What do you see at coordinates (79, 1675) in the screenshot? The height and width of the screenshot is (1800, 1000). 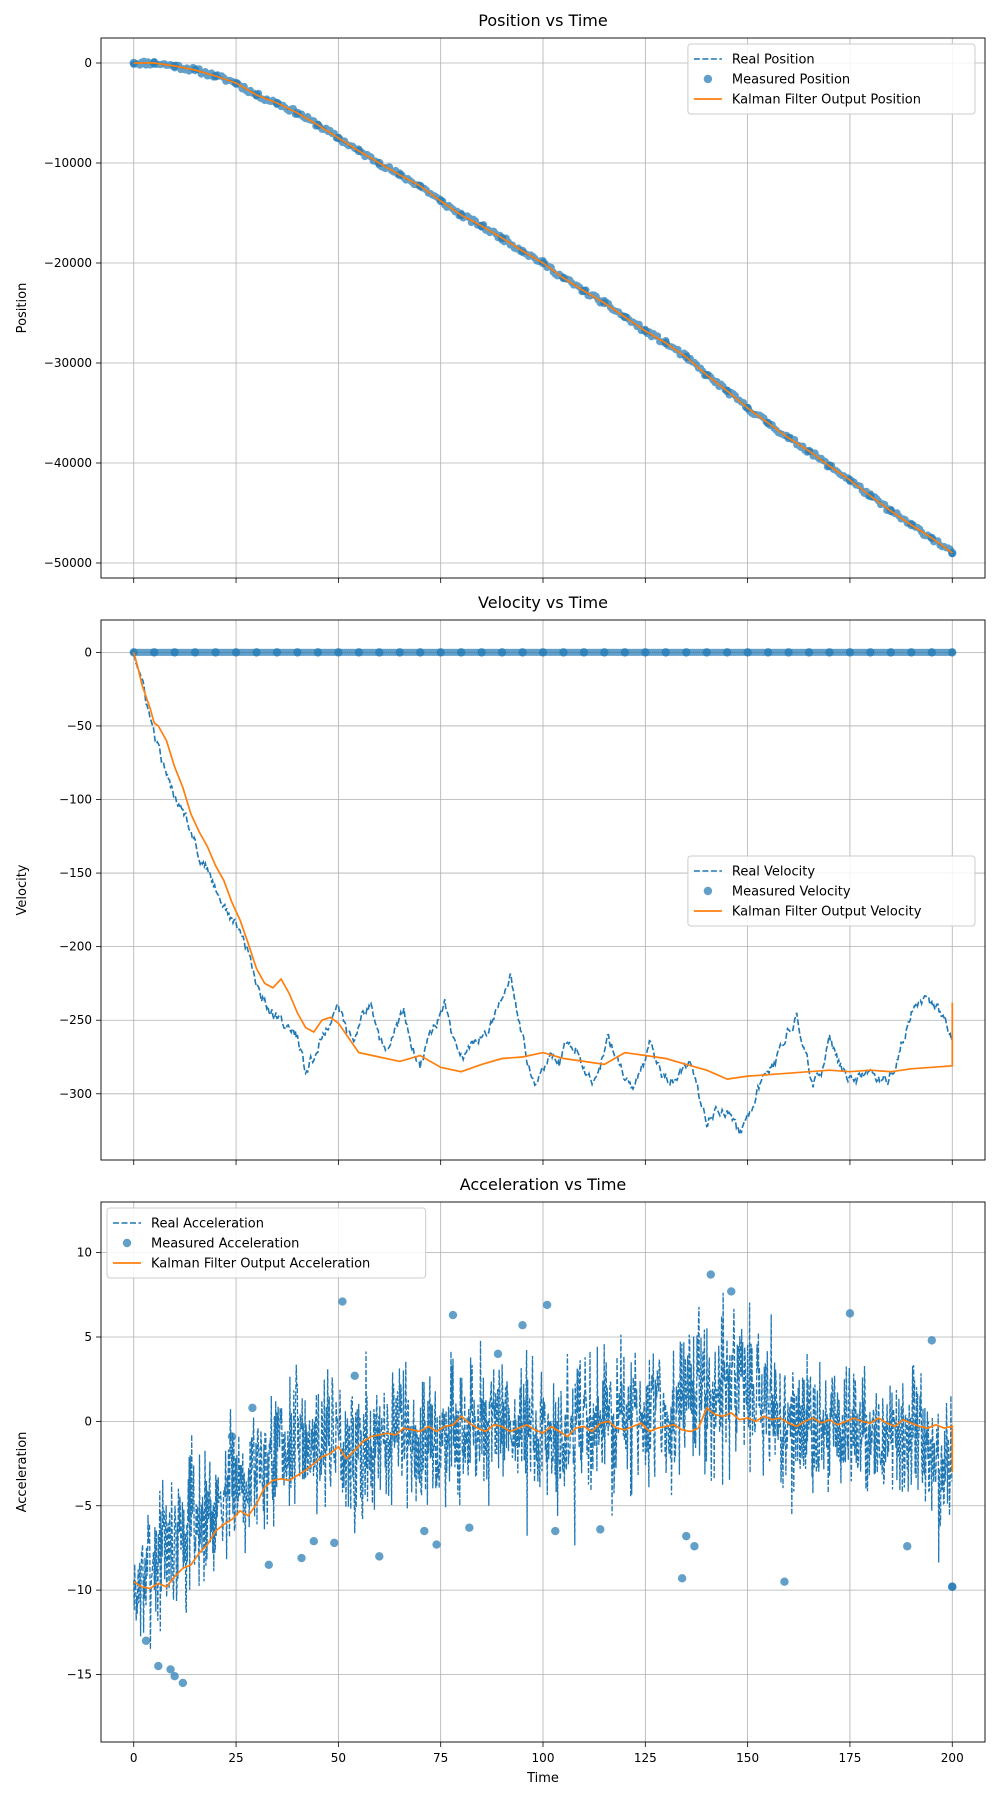 I see `y-tick-label: −15` at bounding box center [79, 1675].